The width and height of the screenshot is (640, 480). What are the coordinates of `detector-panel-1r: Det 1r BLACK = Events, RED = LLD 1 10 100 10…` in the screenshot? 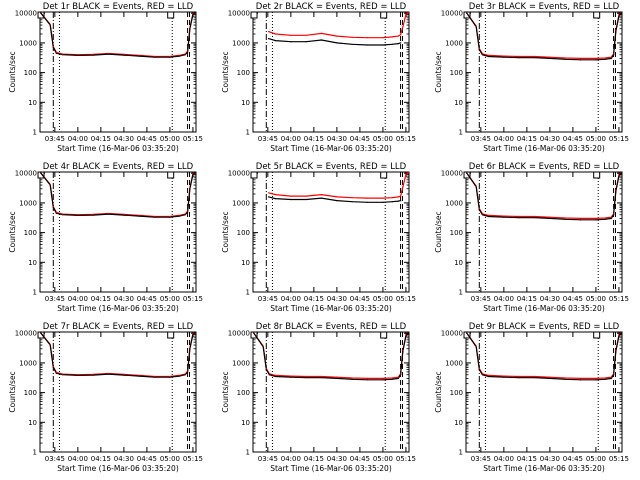 It's located at (105, 77).